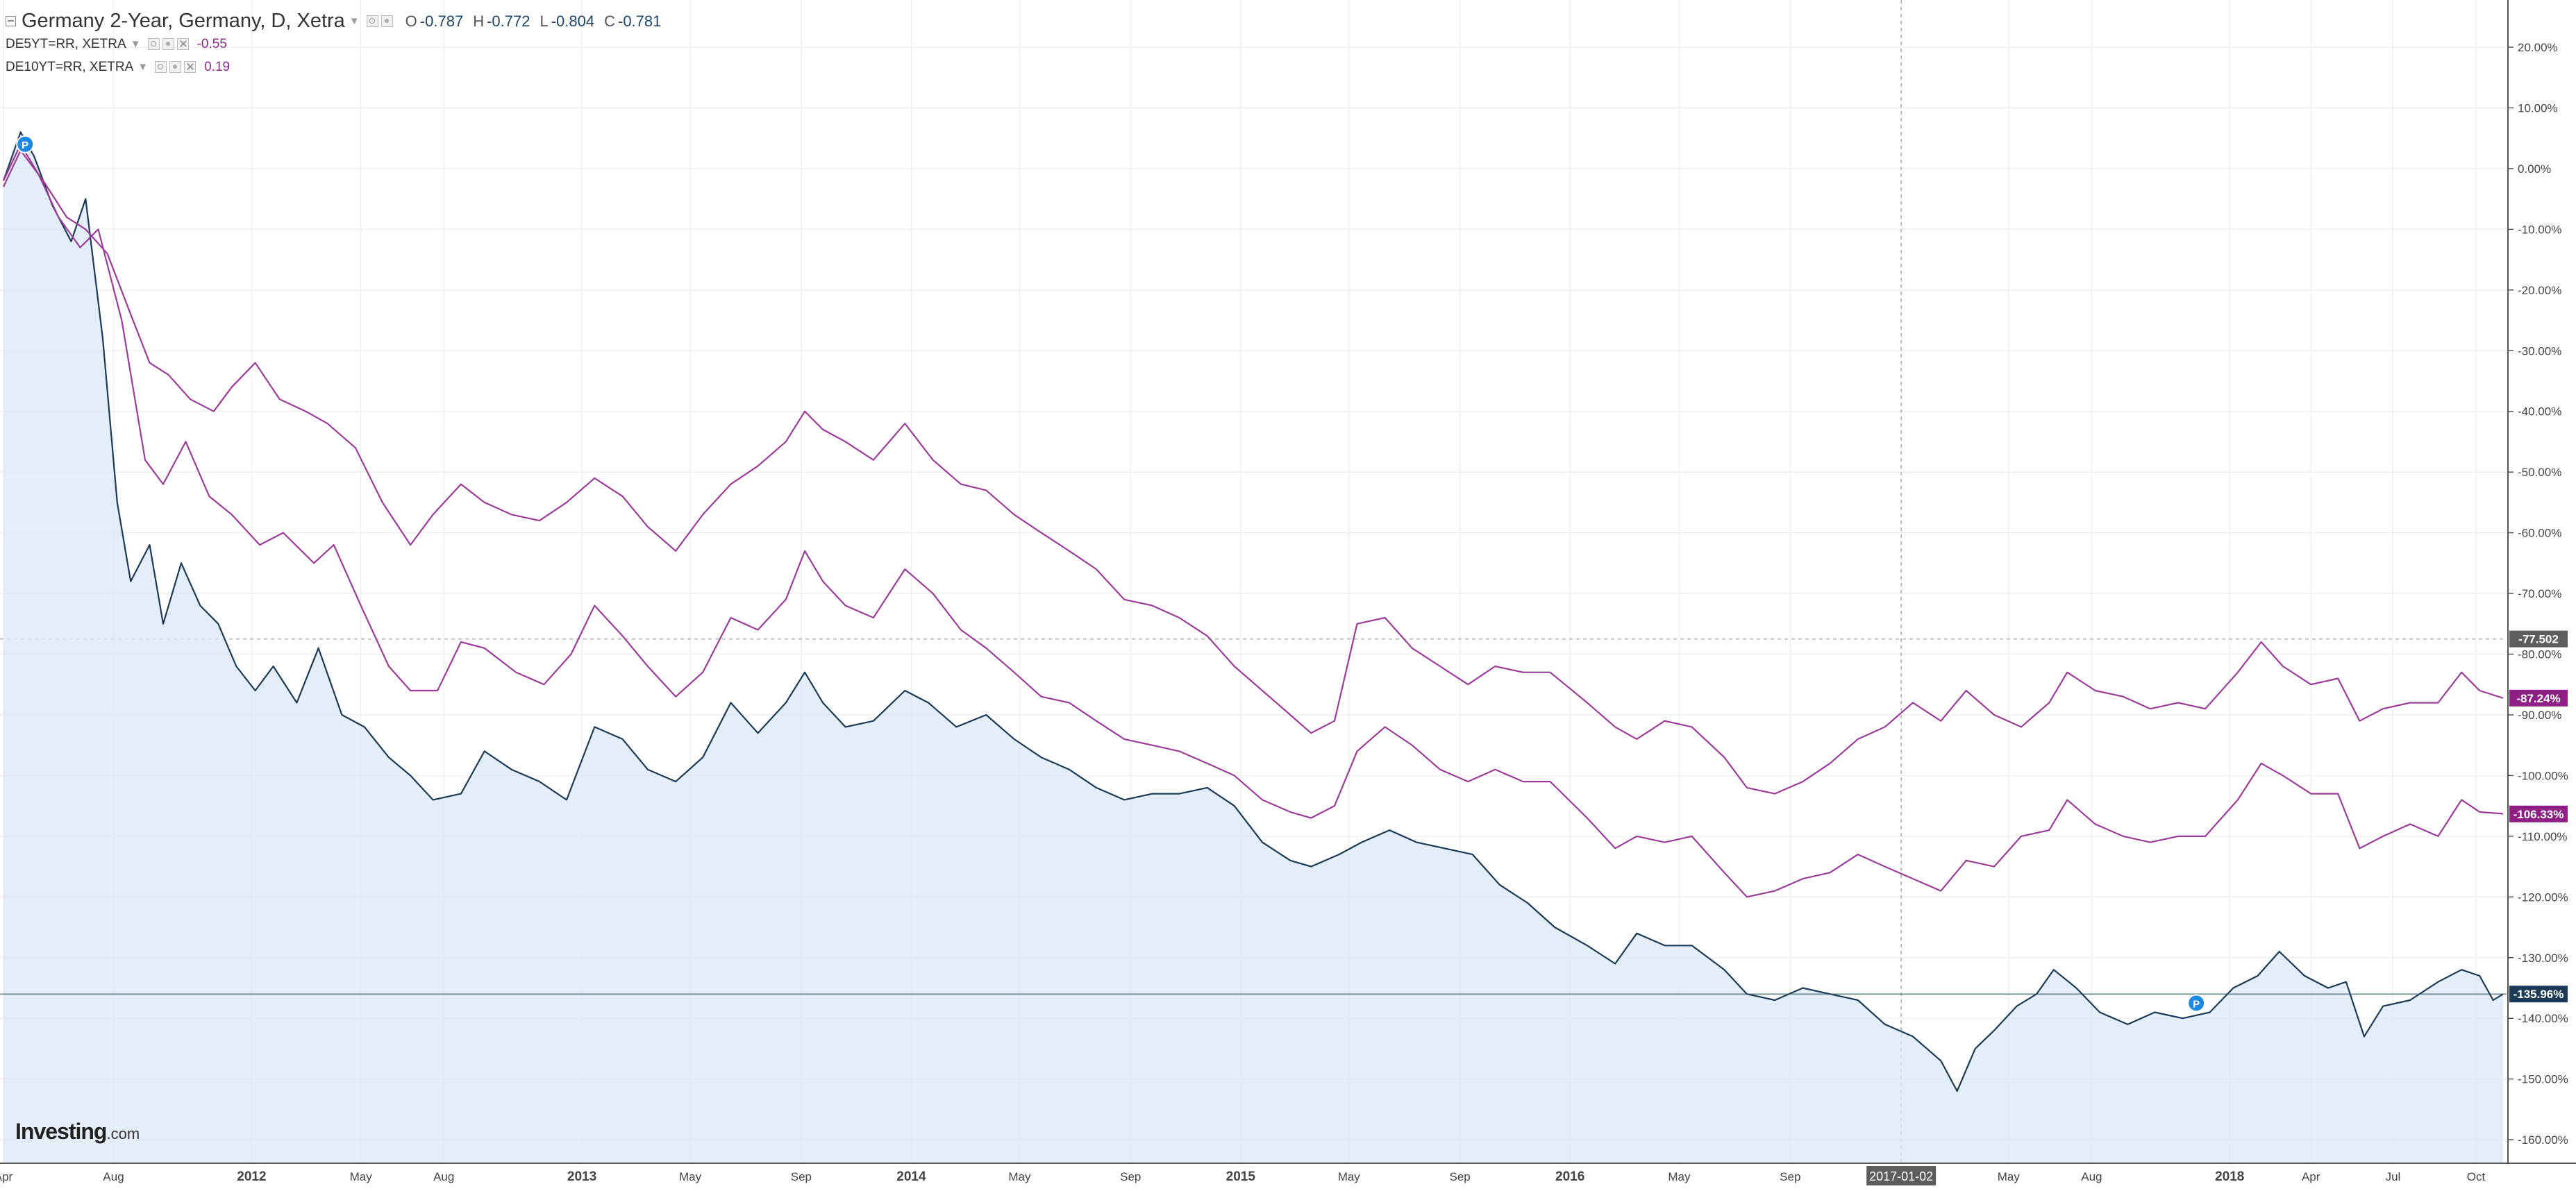 The height and width of the screenshot is (1191, 2576). I want to click on ohlc-high-key: H, so click(479, 21).